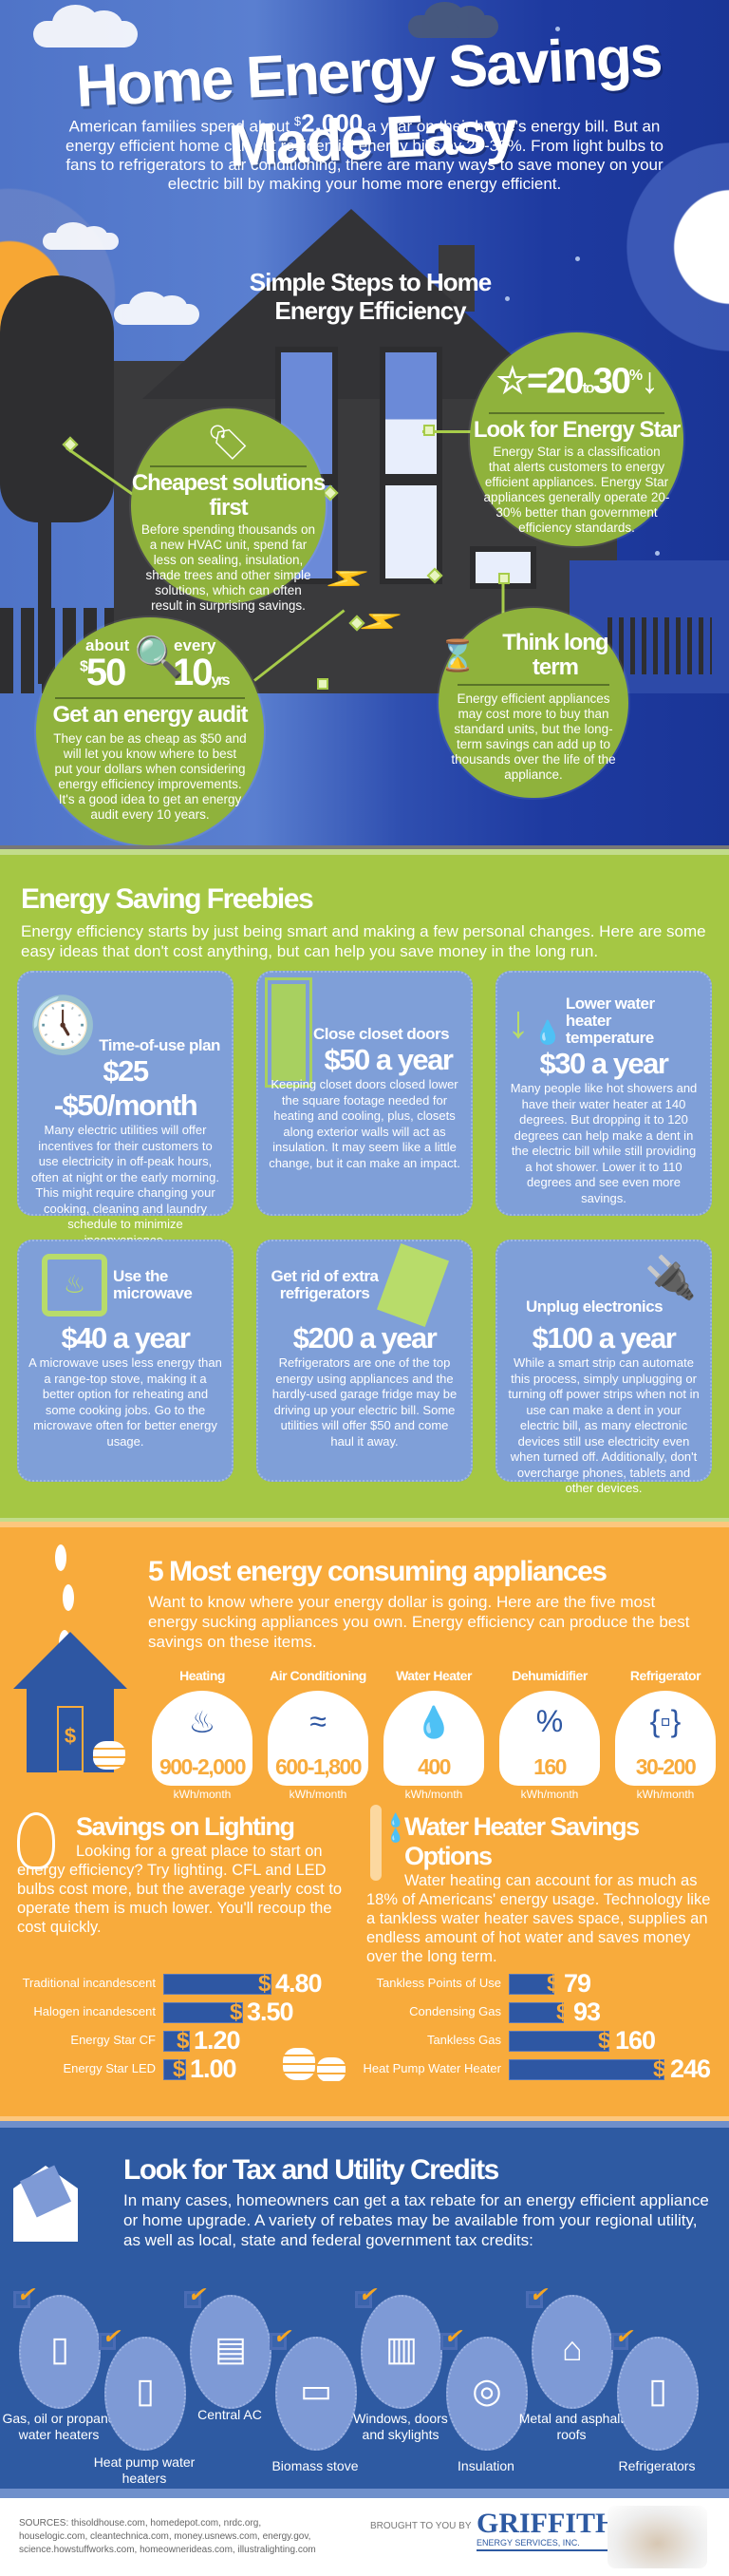 The width and height of the screenshot is (729, 2576). Describe the element at coordinates (230, 2414) in the screenshot. I see `credit-label: Central AC` at that location.